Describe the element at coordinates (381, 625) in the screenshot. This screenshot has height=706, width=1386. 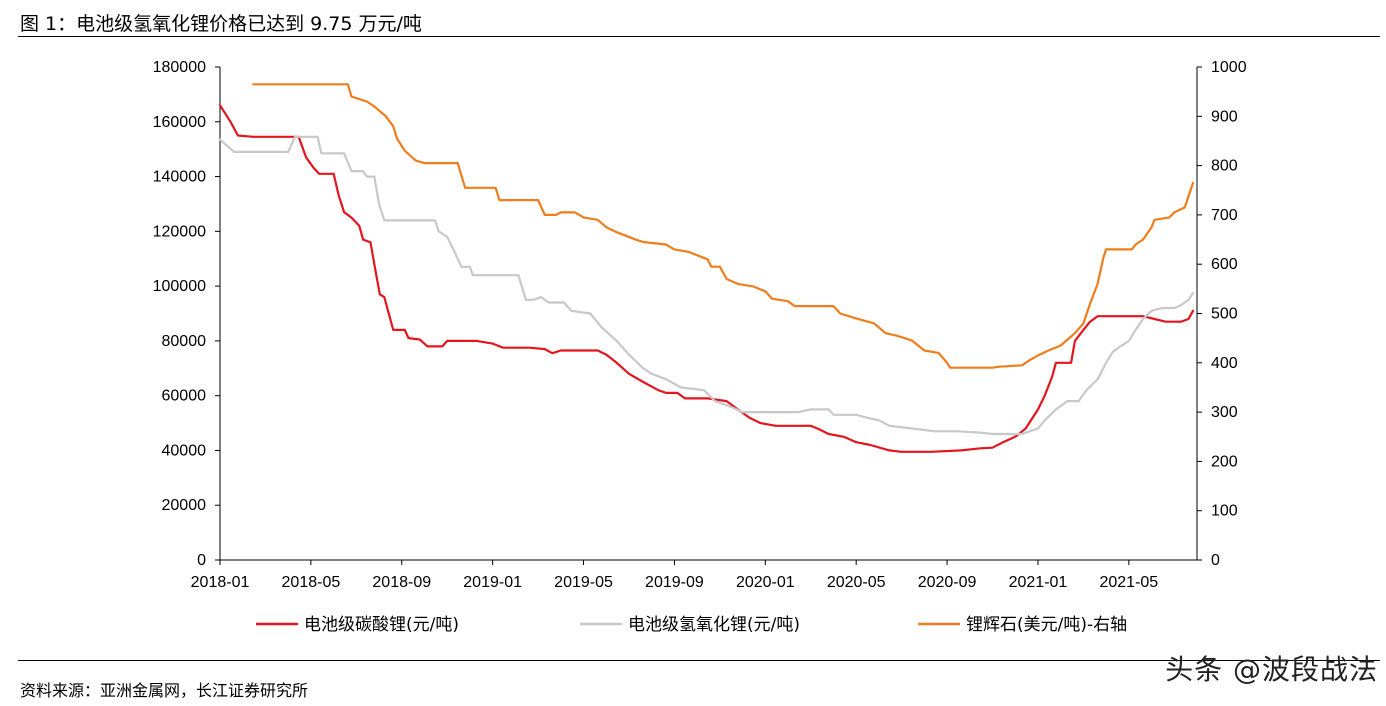
I see `legend-label-1: 电池级碳酸锂(元/吨)` at that location.